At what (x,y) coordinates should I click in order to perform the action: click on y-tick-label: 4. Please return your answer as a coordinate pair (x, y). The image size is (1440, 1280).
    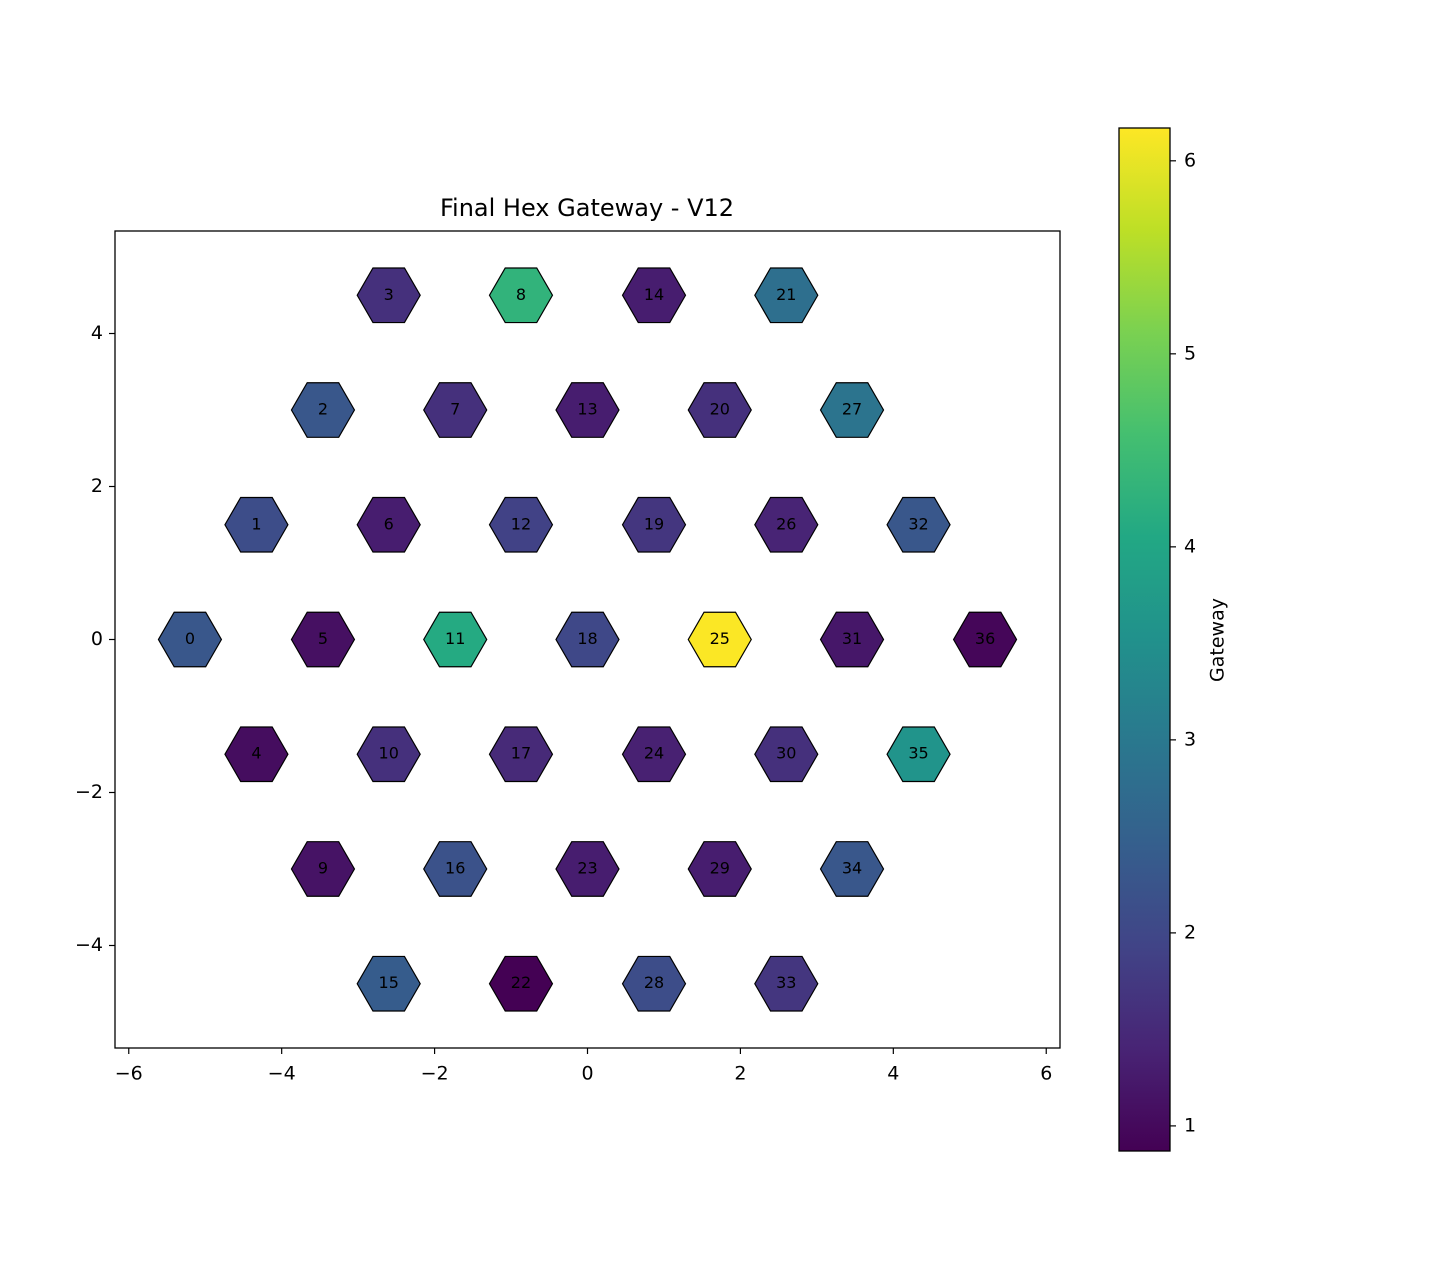
    Looking at the image, I should click on (97, 333).